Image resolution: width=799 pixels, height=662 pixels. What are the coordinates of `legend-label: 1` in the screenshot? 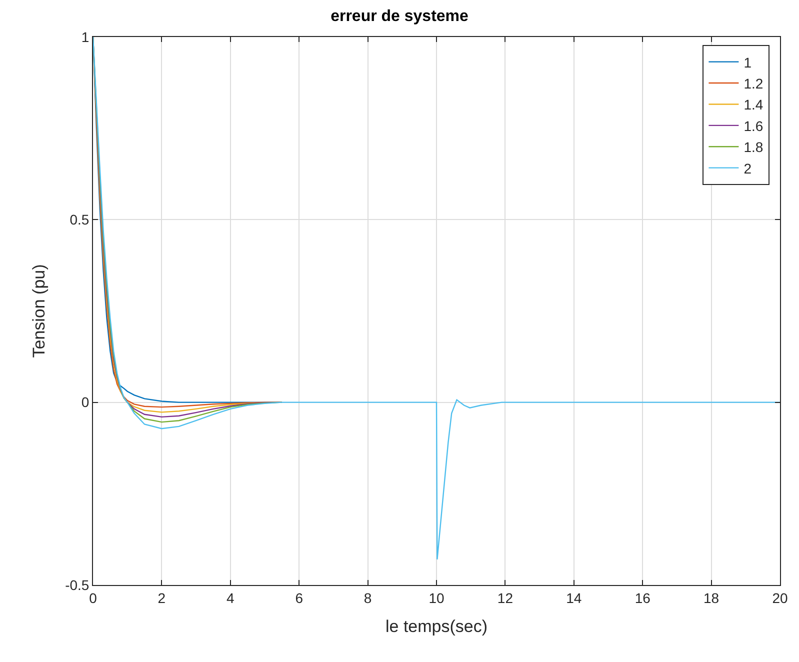 It's located at (748, 62).